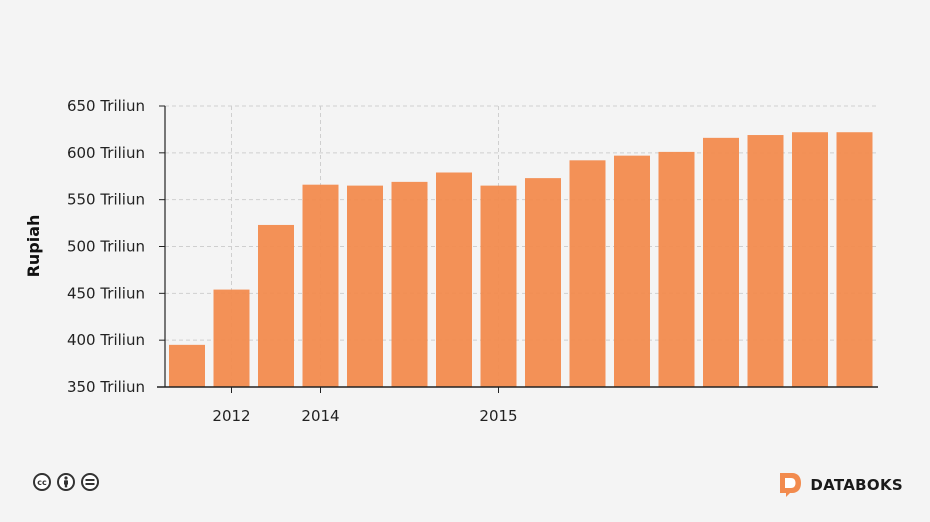 Image resolution: width=930 pixels, height=522 pixels. What do you see at coordinates (791, 485) in the screenshot?
I see `databoks-logo-icon` at bounding box center [791, 485].